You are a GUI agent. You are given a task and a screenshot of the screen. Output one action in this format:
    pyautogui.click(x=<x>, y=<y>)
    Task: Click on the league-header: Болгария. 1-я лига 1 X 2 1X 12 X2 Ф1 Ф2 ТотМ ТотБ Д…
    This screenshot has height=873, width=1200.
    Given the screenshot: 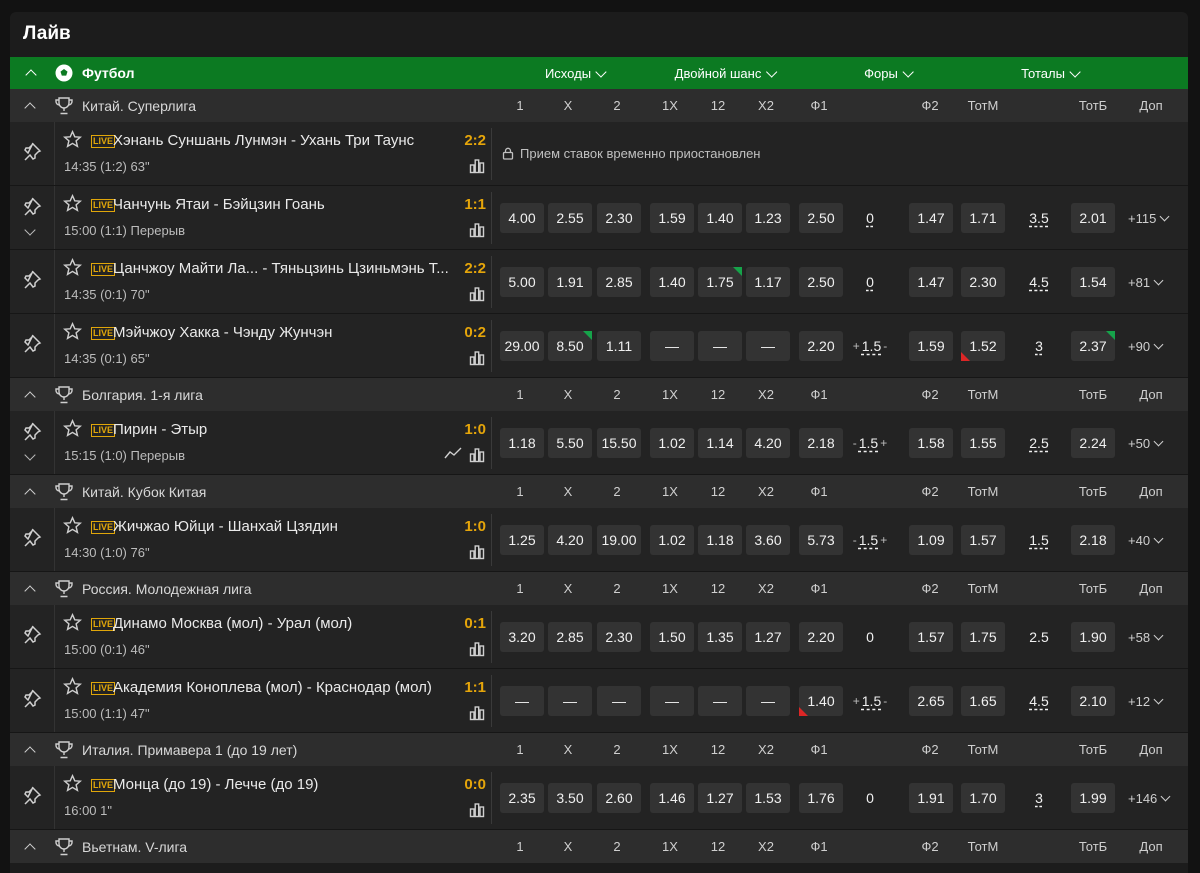 What is the action you would take?
    pyautogui.click(x=599, y=394)
    